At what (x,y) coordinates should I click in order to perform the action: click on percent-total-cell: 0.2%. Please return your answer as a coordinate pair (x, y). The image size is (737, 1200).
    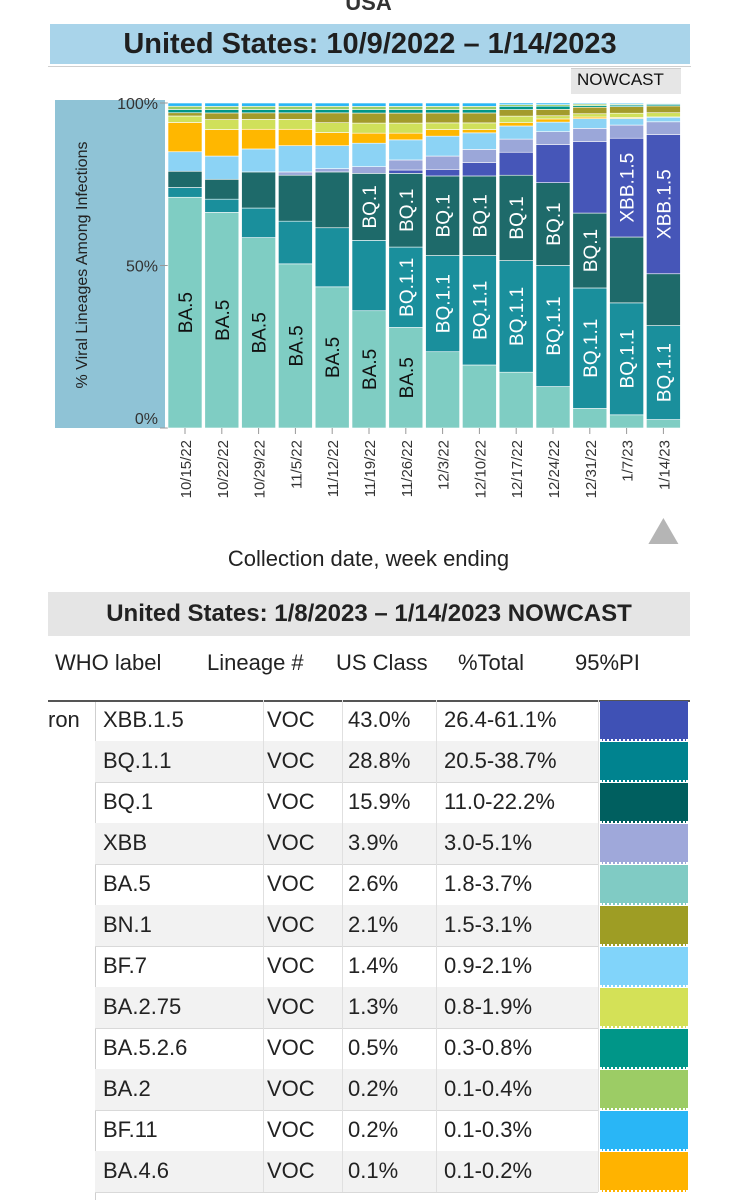
    Looking at the image, I should click on (373, 1129).